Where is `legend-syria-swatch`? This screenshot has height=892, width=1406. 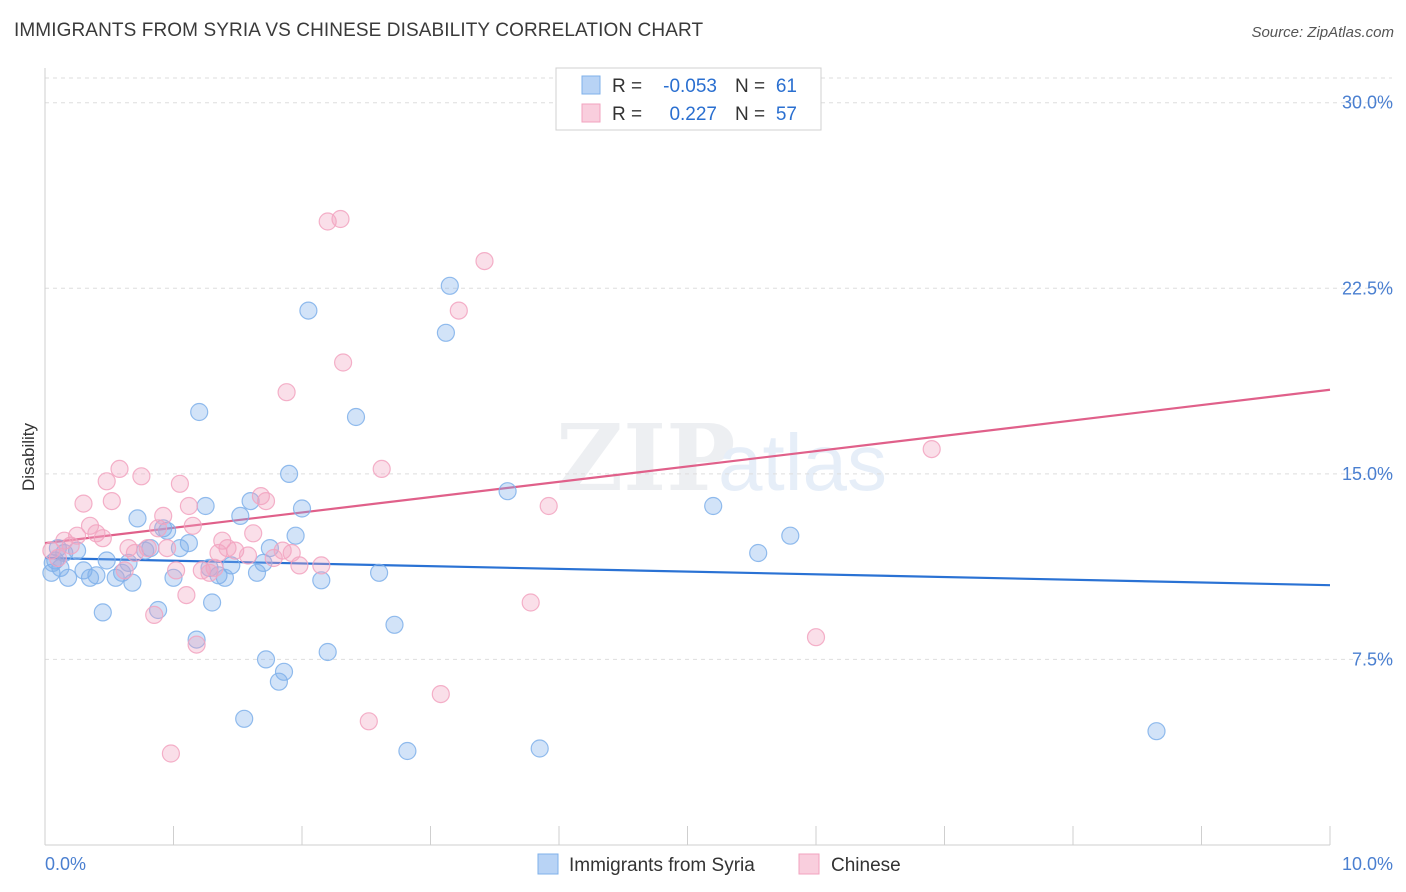
legend-syria-swatch is located at coordinates (548, 864).